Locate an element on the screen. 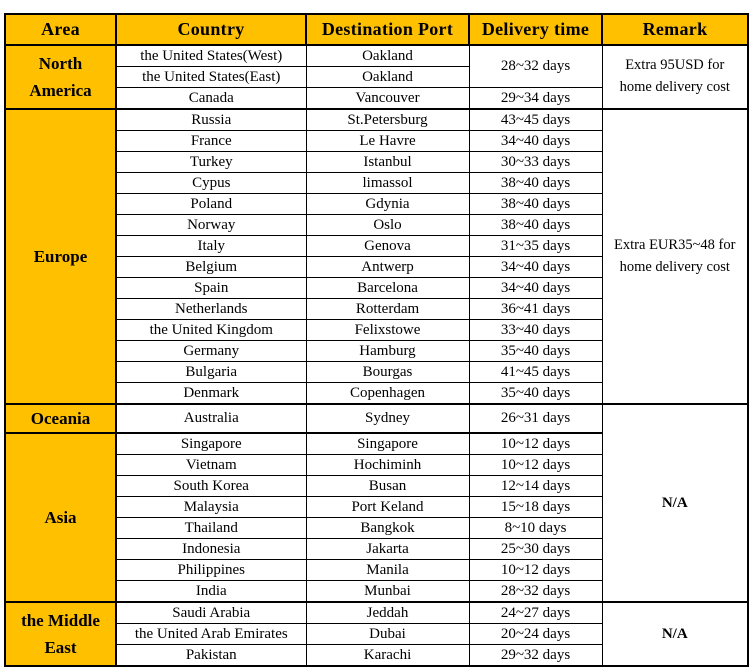 The width and height of the screenshot is (750, 667). table-row: Belgium Antwerp 34~40 days is located at coordinates (376, 267).